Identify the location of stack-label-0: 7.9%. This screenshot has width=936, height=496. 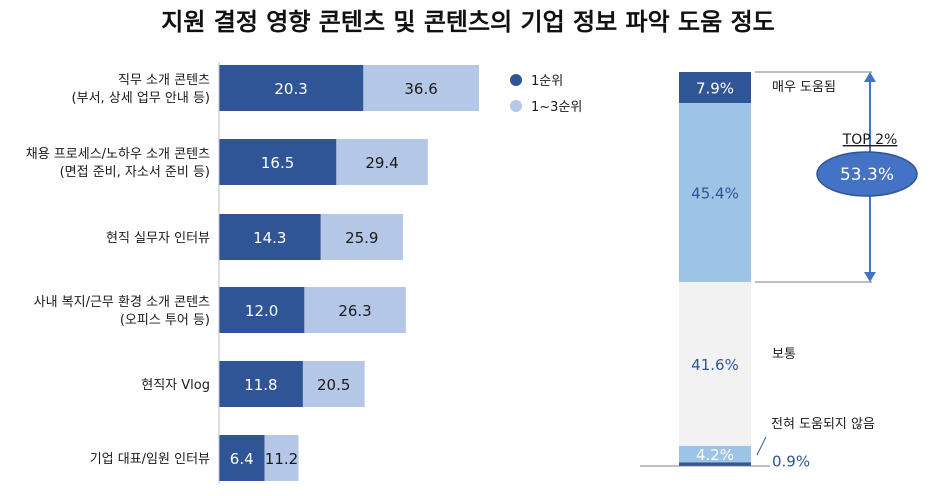
(715, 89).